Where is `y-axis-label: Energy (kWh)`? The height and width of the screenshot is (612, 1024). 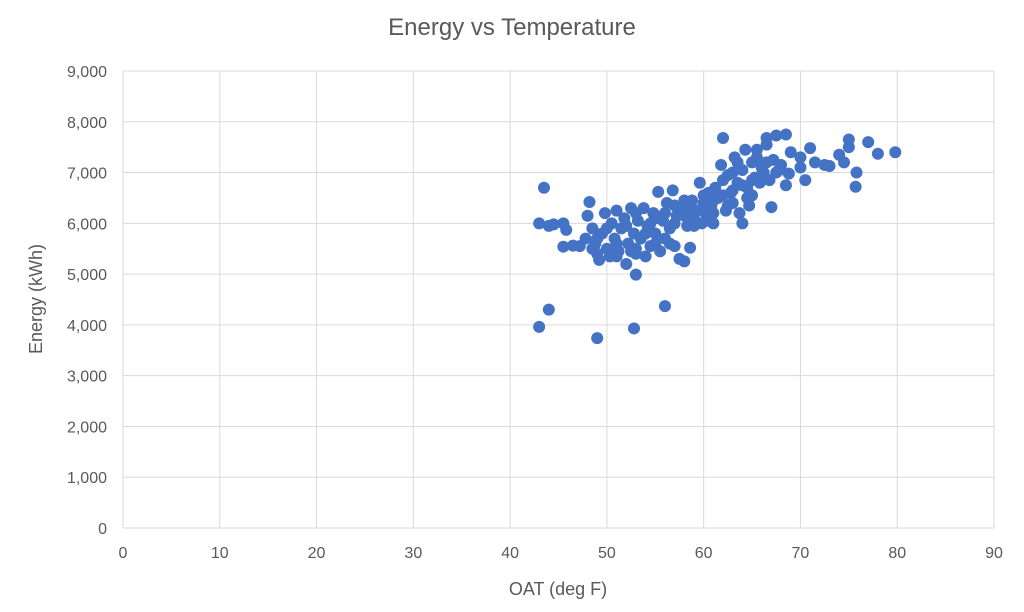
y-axis-label: Energy (kWh) is located at coordinates (36, 299).